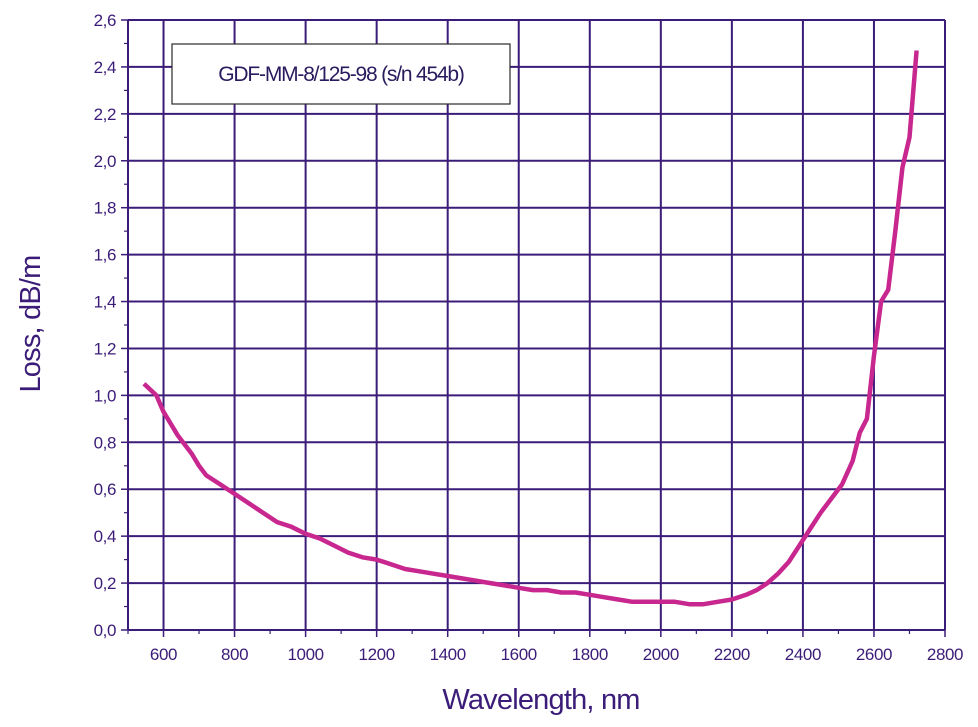 This screenshot has height=727, width=978. I want to click on legend: GDF-MM-8/125-98 (s/n 454b), so click(341, 74).